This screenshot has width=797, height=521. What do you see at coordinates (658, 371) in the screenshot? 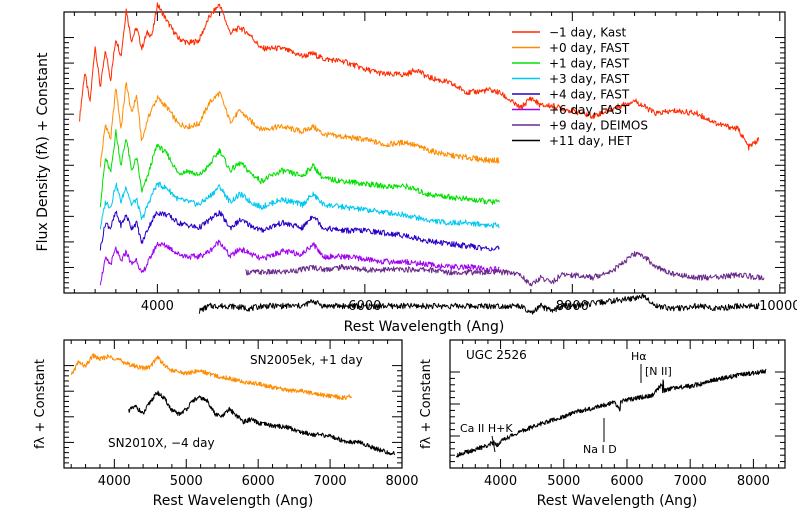
I see `annotation-n-ii: [N II]` at bounding box center [658, 371].